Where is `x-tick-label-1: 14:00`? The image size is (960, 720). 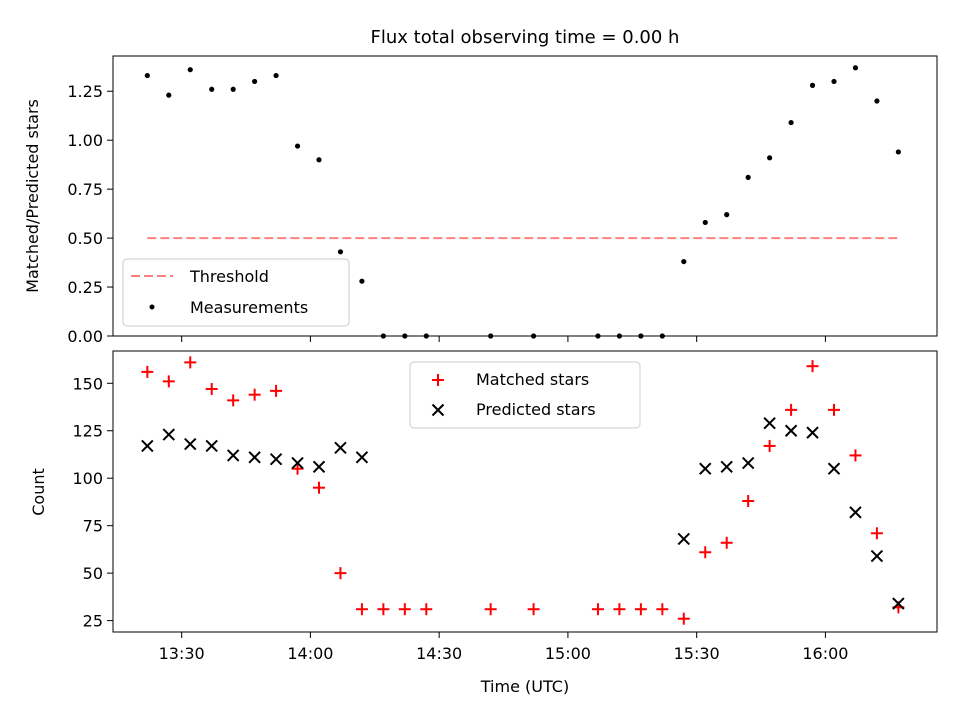
x-tick-label-1: 14:00 is located at coordinates (310, 653).